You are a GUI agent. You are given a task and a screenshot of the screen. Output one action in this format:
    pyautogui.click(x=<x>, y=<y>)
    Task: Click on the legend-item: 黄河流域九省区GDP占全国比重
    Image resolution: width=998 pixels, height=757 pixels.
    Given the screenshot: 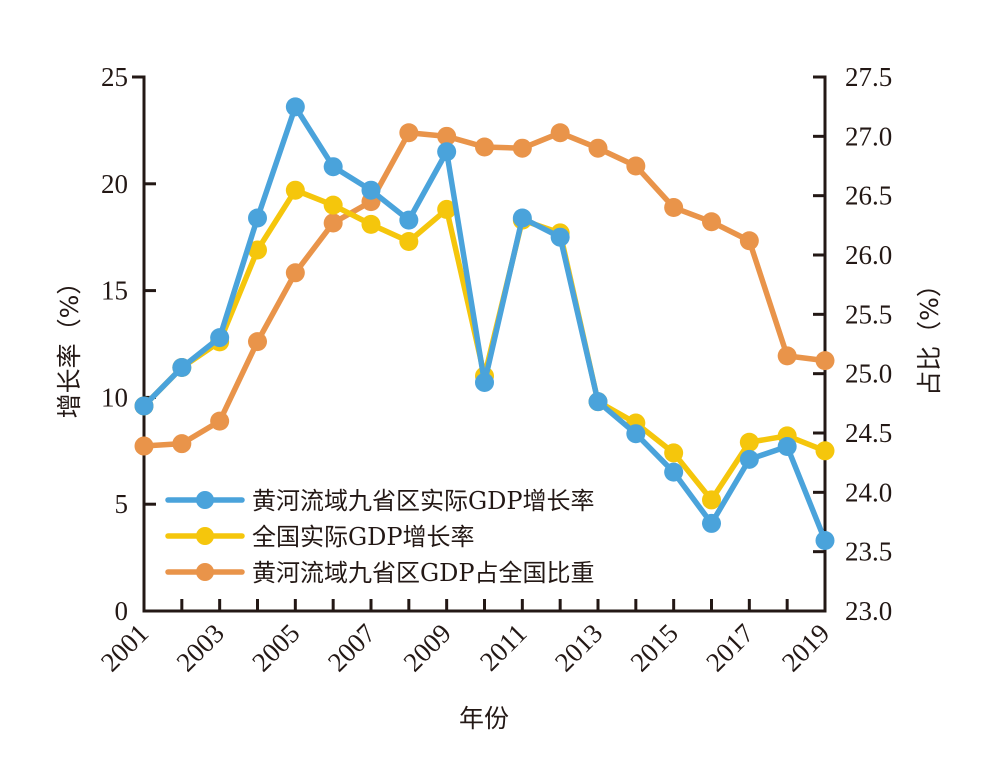 What is the action you would take?
    pyautogui.click(x=380, y=573)
    